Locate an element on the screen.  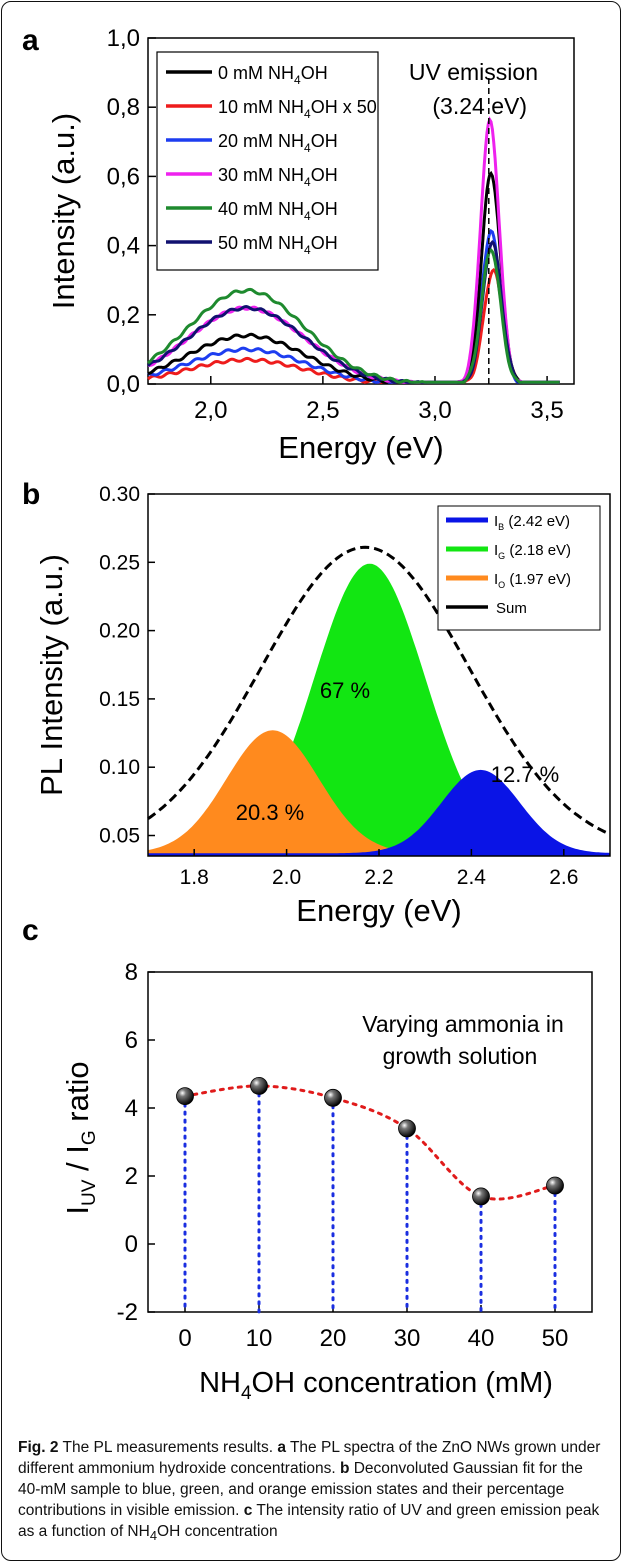
panel-c-xlabel: NH4OH concentration (mM) is located at coordinates (376, 1385).